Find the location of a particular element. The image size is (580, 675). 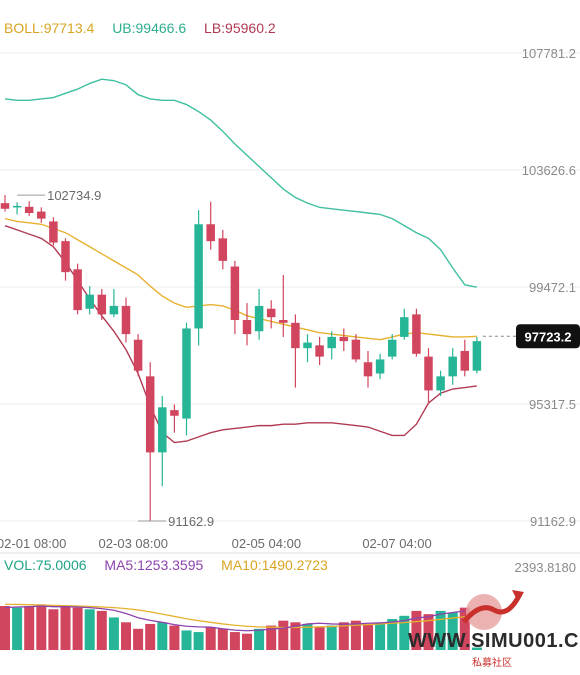

chart-arrow-logo-icon is located at coordinates (493, 610).